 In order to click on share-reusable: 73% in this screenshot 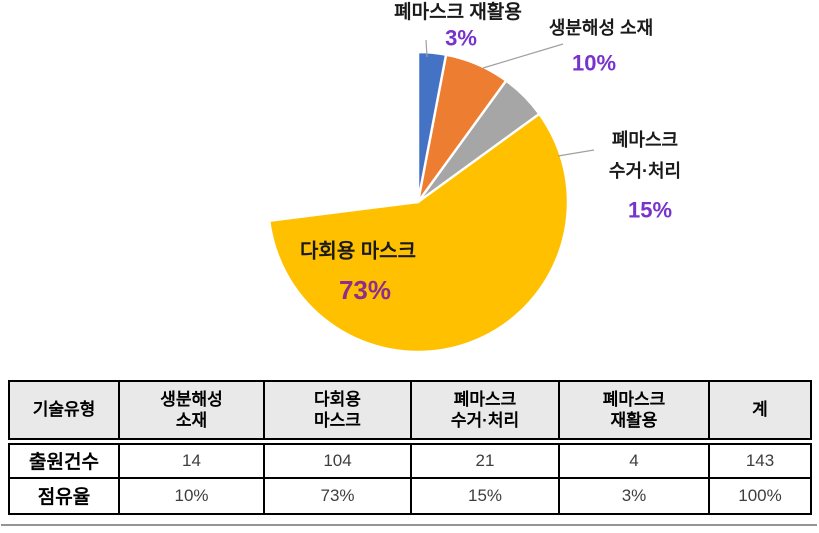, I will do `click(337, 495)`.